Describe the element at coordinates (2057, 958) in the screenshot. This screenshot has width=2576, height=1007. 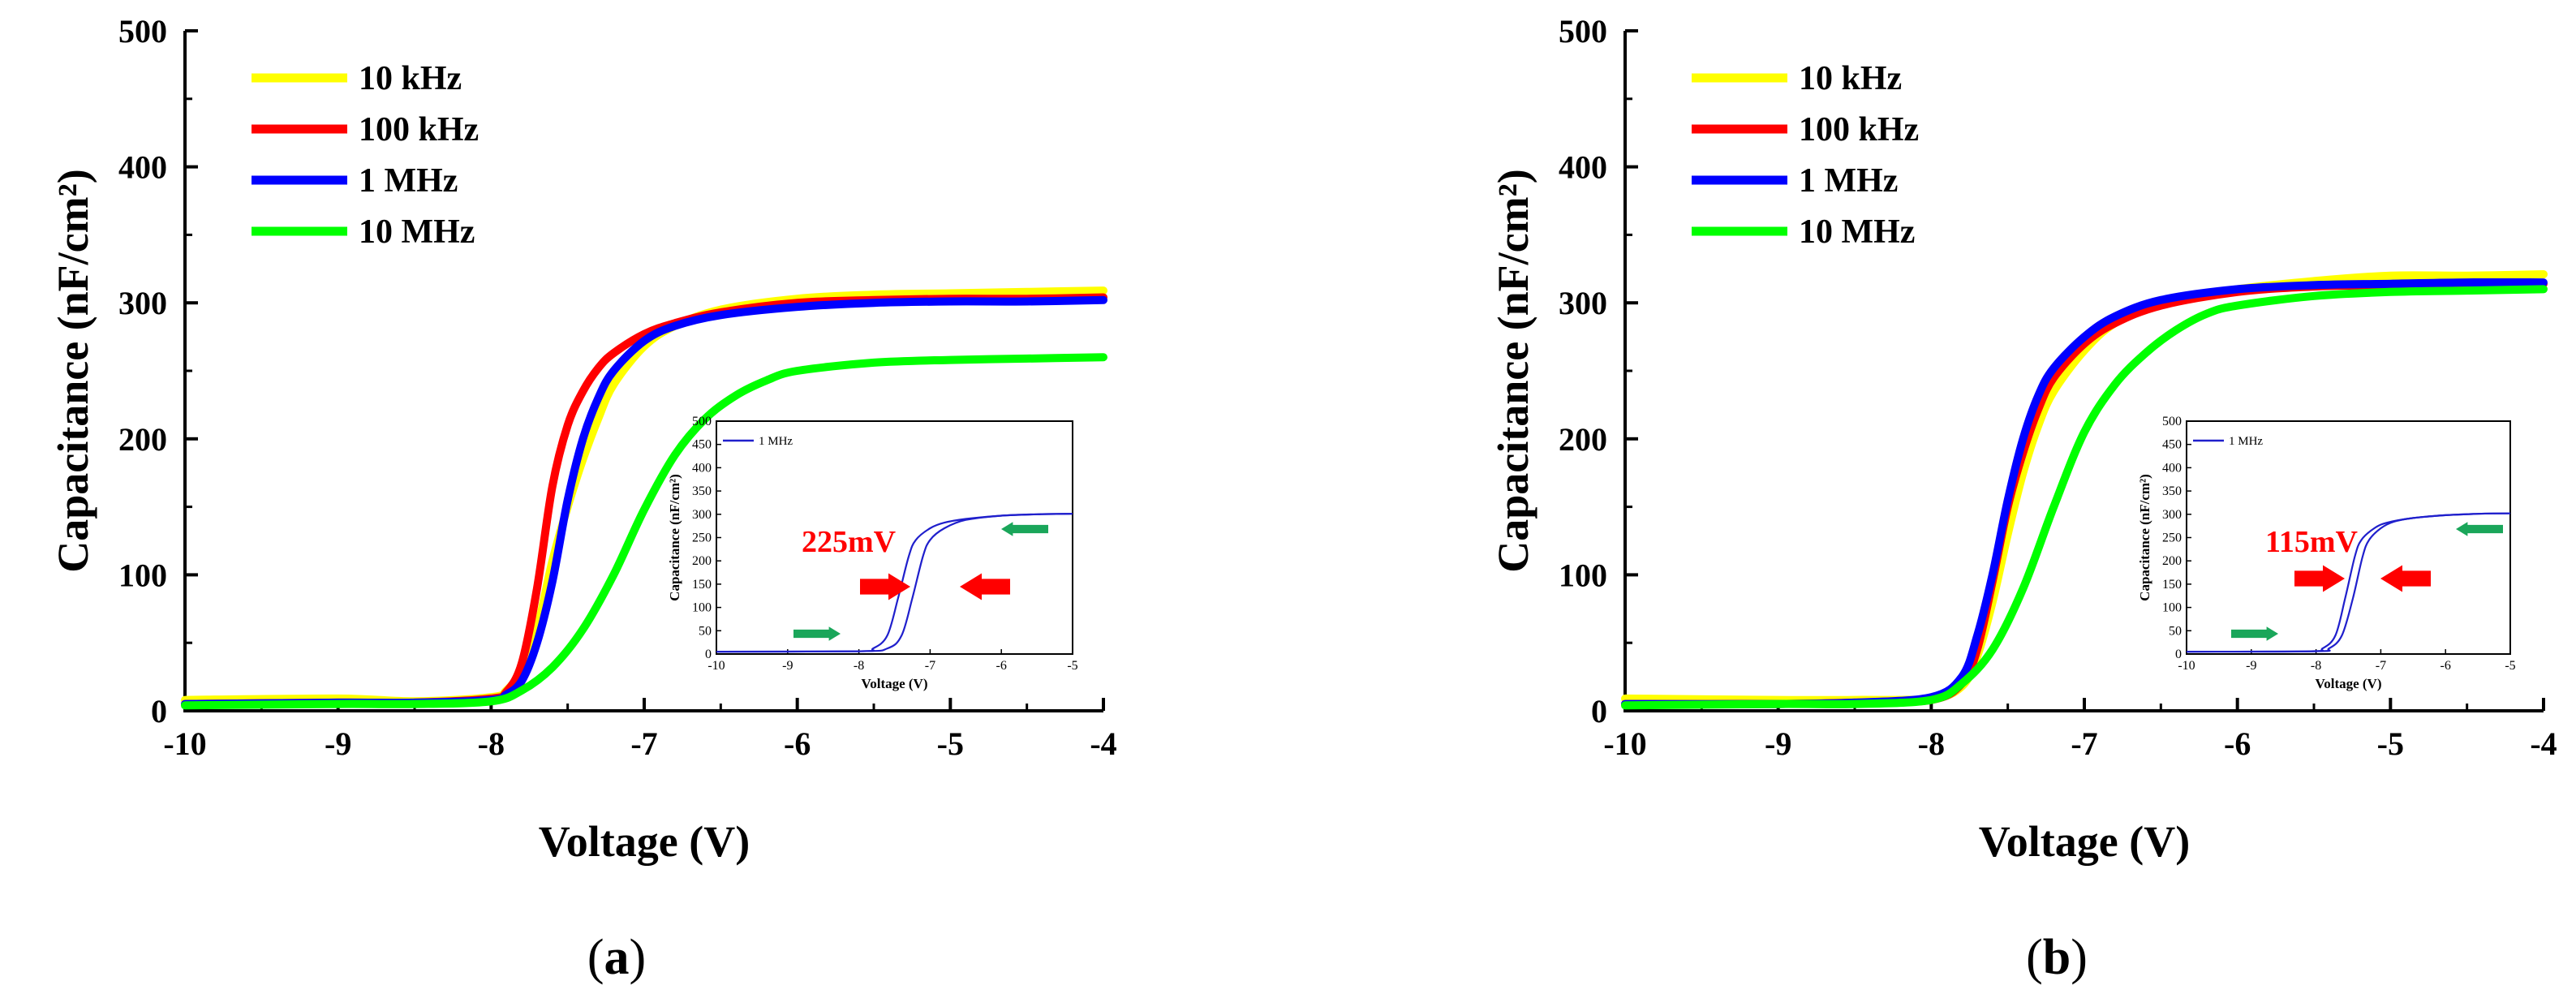
I see `panel-caption: (b)` at that location.